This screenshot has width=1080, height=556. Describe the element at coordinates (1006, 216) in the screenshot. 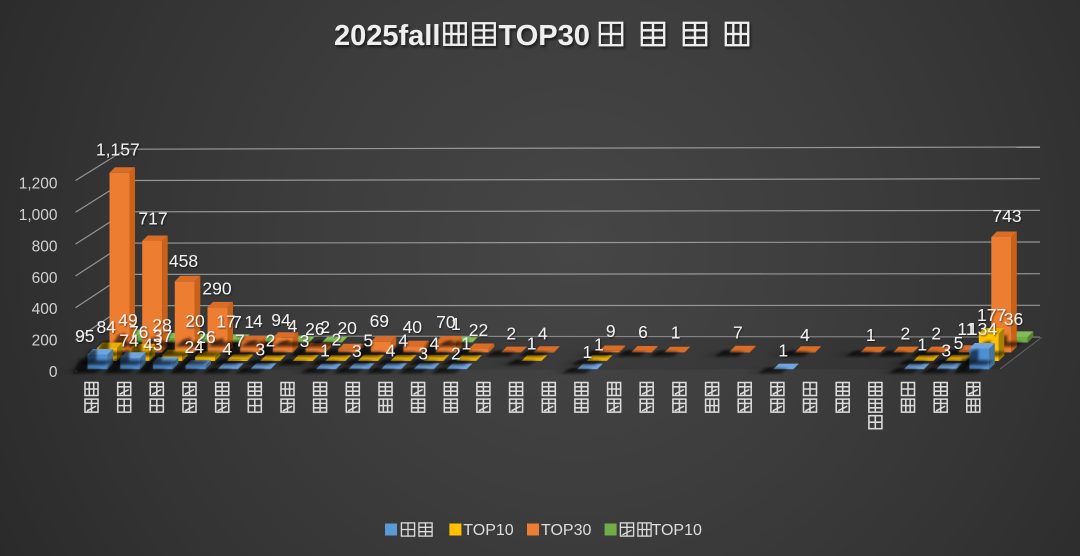

I see `svg-text: 743` at that location.